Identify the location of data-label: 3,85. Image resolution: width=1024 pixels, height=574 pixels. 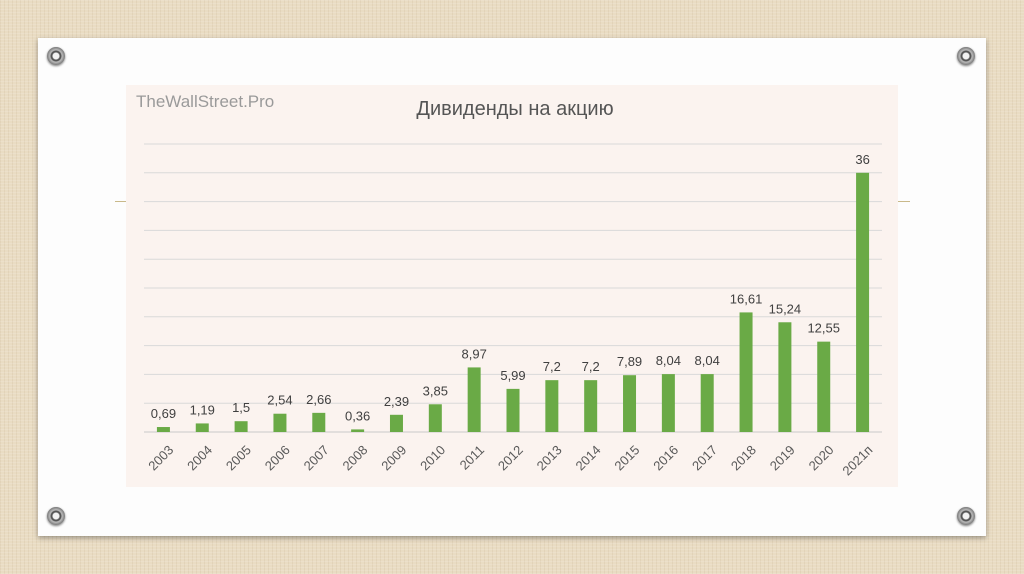
(435, 390).